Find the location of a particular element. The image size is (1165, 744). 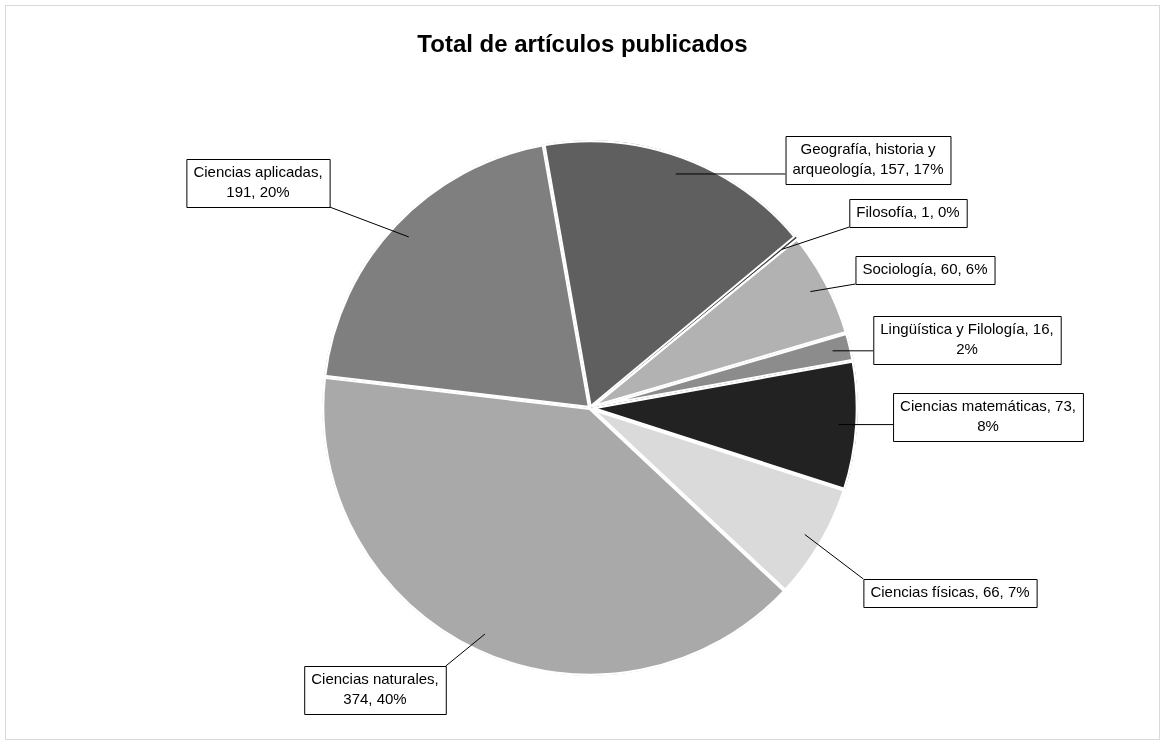

chart-title: Total de artículos publicados is located at coordinates (582, 44).